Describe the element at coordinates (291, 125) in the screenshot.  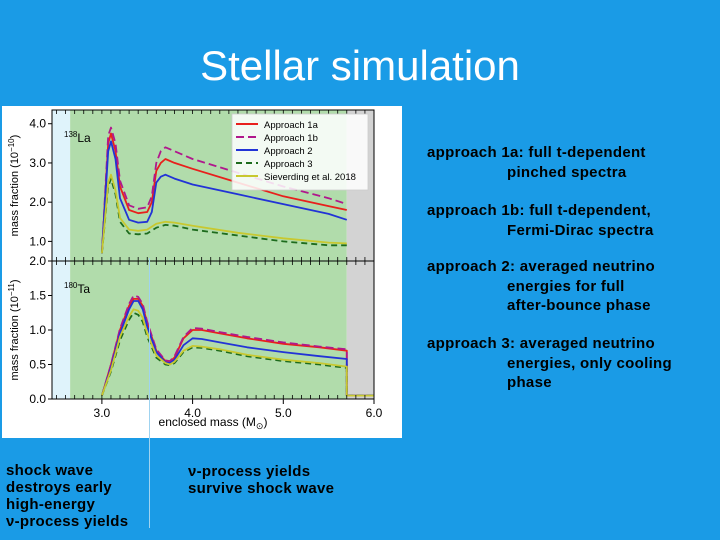
I see `legend-entry: Approach 1a` at that location.